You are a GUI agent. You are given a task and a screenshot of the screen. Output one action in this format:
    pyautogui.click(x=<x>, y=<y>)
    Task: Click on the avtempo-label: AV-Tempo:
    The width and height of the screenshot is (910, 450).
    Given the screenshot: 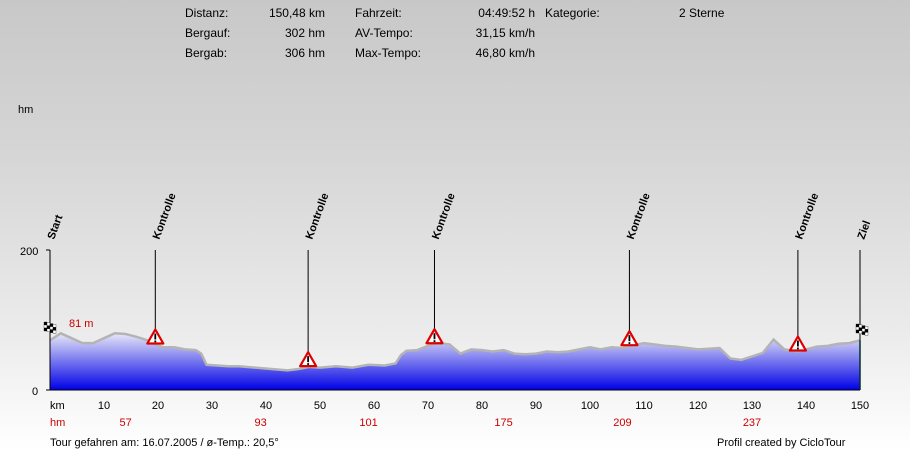 What is the action you would take?
    pyautogui.click(x=384, y=33)
    